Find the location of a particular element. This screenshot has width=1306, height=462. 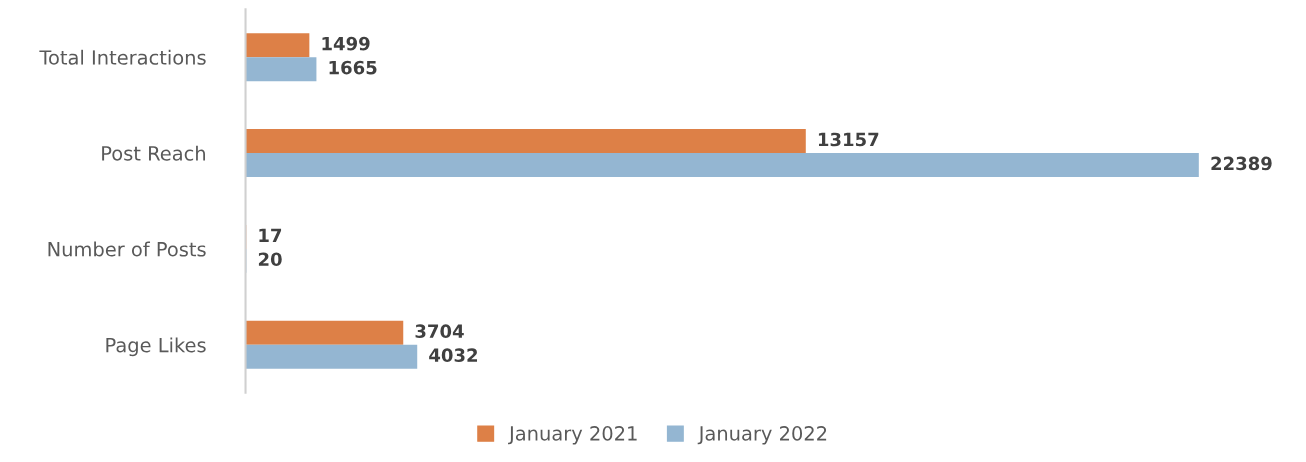

data-label: 1499 is located at coordinates (346, 43).